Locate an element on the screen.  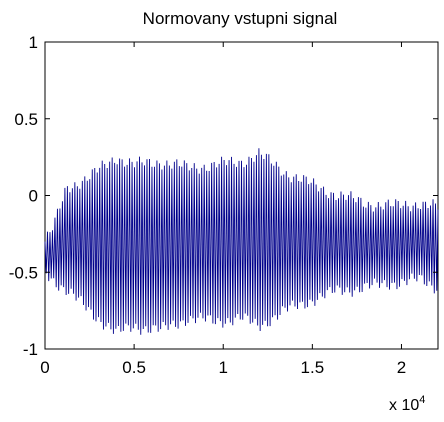
x-tick-label: 0 is located at coordinates (44, 367).